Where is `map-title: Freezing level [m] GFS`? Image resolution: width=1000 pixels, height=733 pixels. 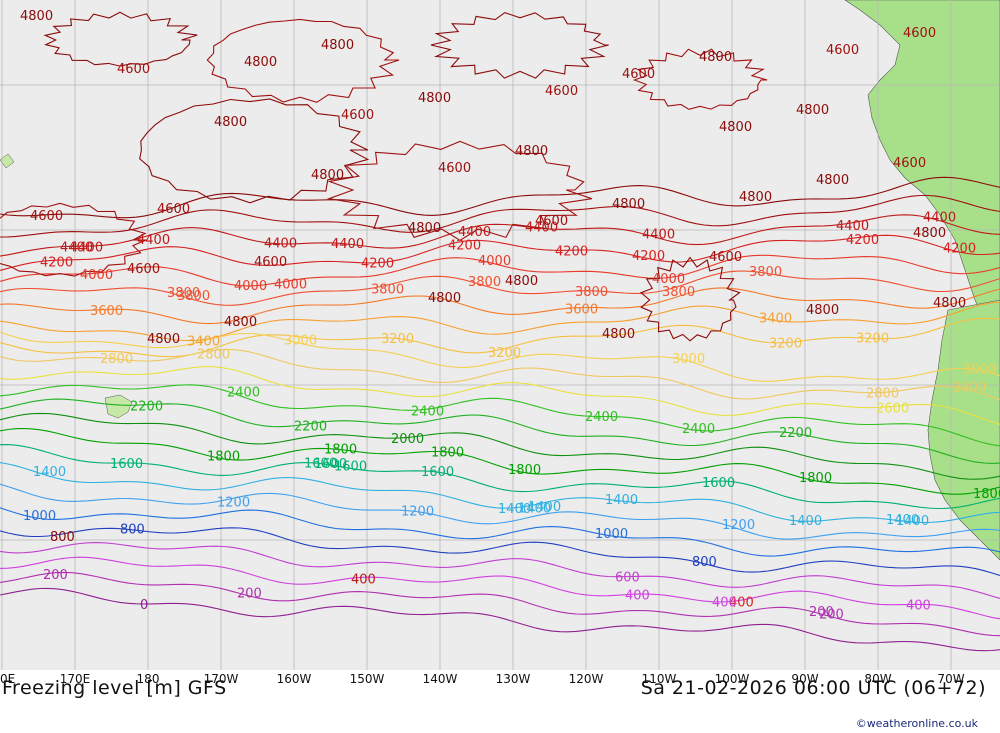 map-title: Freezing level [m] GFS is located at coordinates (114, 688).